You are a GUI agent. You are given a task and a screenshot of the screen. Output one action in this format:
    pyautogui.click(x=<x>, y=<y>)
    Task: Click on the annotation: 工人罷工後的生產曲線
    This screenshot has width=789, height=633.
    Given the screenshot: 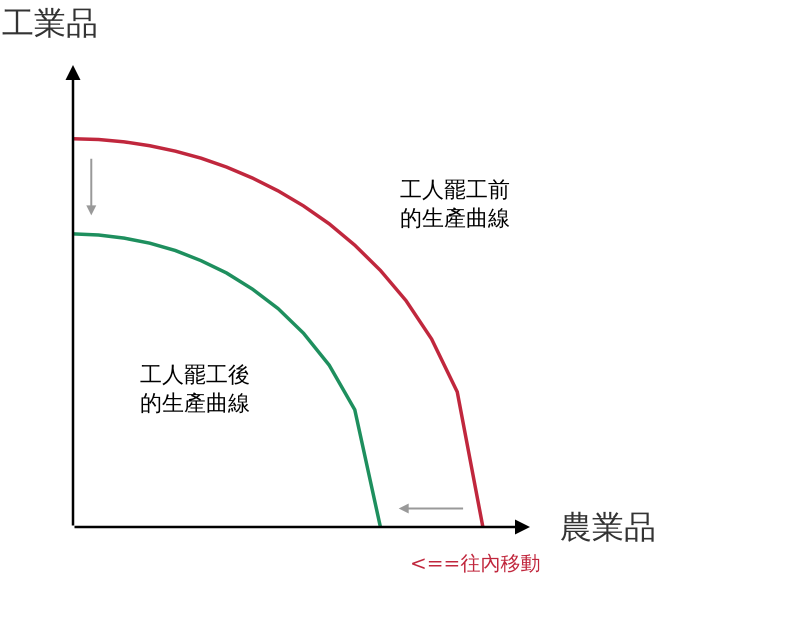 What is the action you would take?
    pyautogui.click(x=195, y=390)
    